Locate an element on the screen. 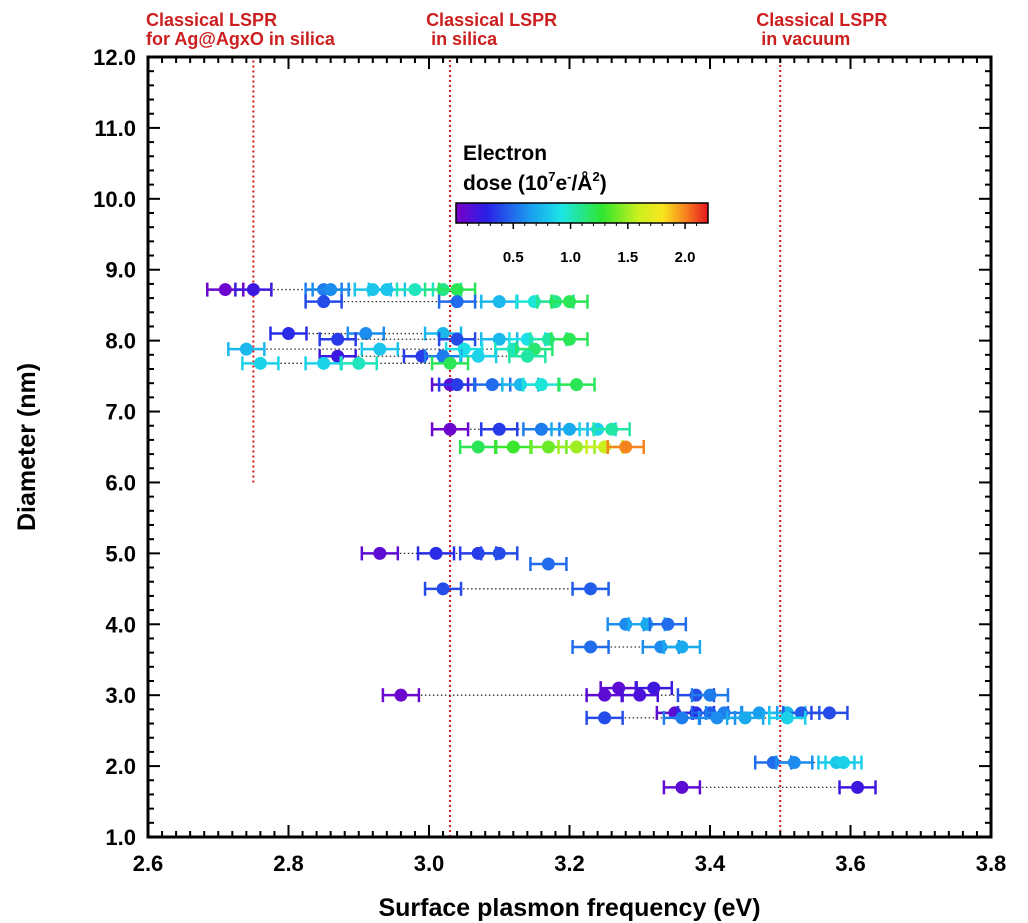  y-tick-label: 8.0 is located at coordinates (120, 341).